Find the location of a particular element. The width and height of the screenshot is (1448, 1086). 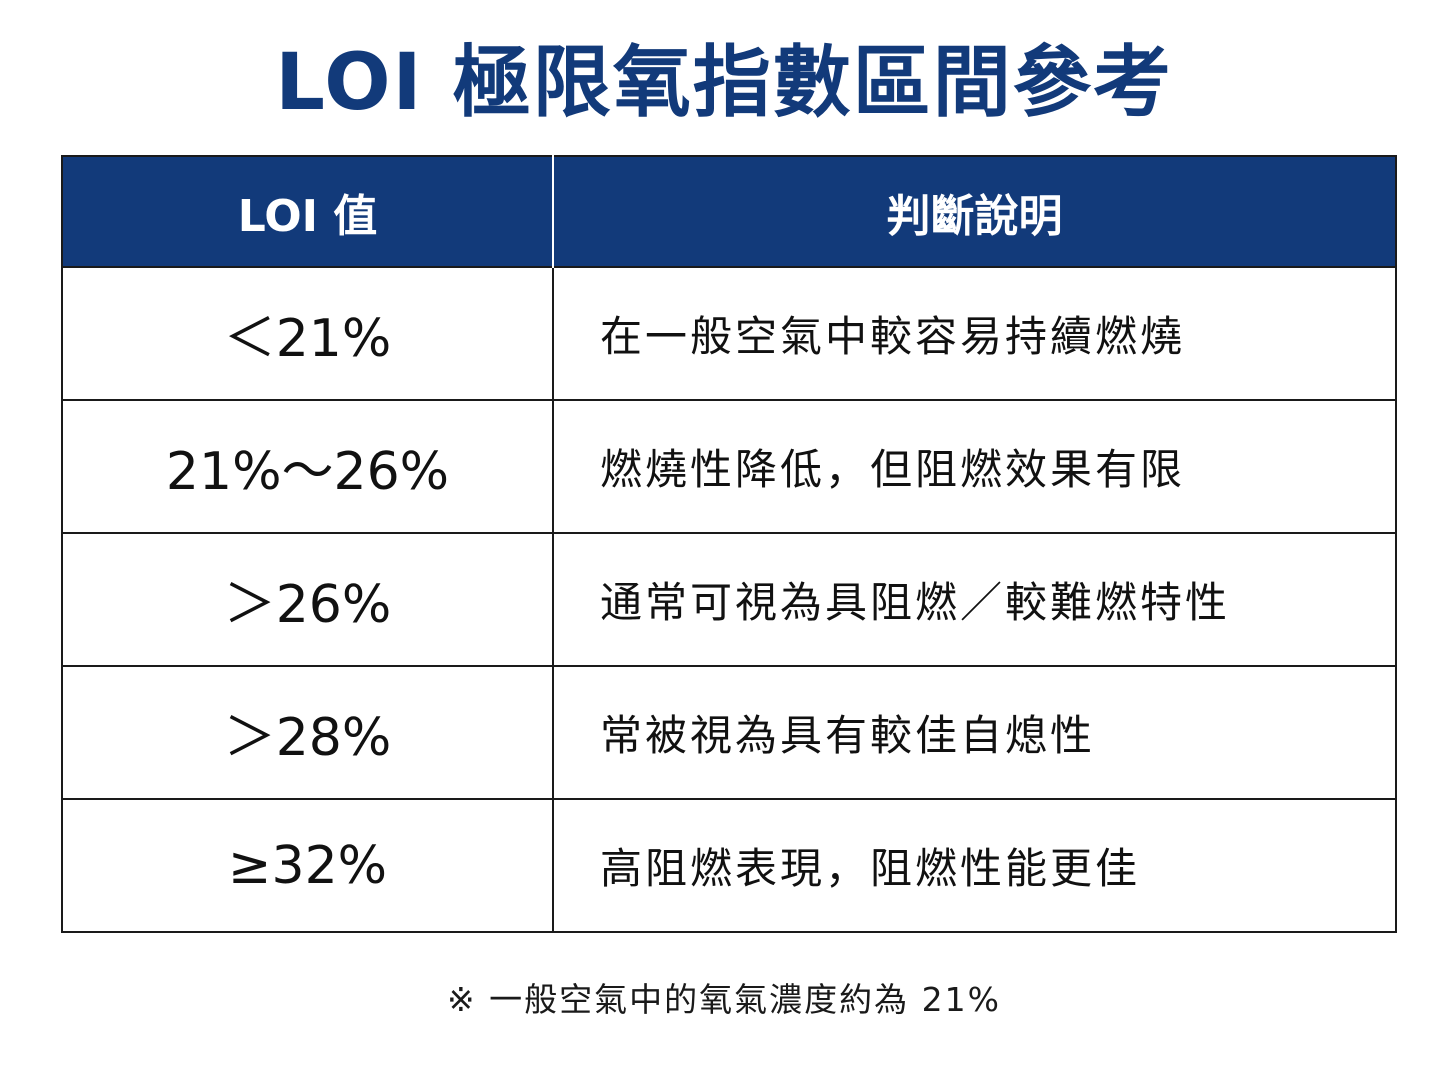

loi-value-cell: ＞28% is located at coordinates (308, 732).